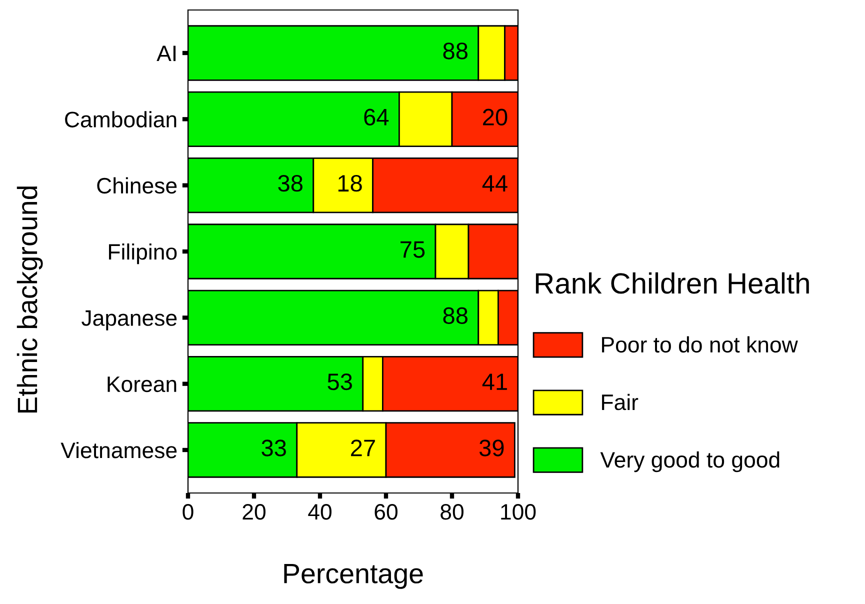  I want to click on y-tick-label: Cambodian, so click(120, 119).